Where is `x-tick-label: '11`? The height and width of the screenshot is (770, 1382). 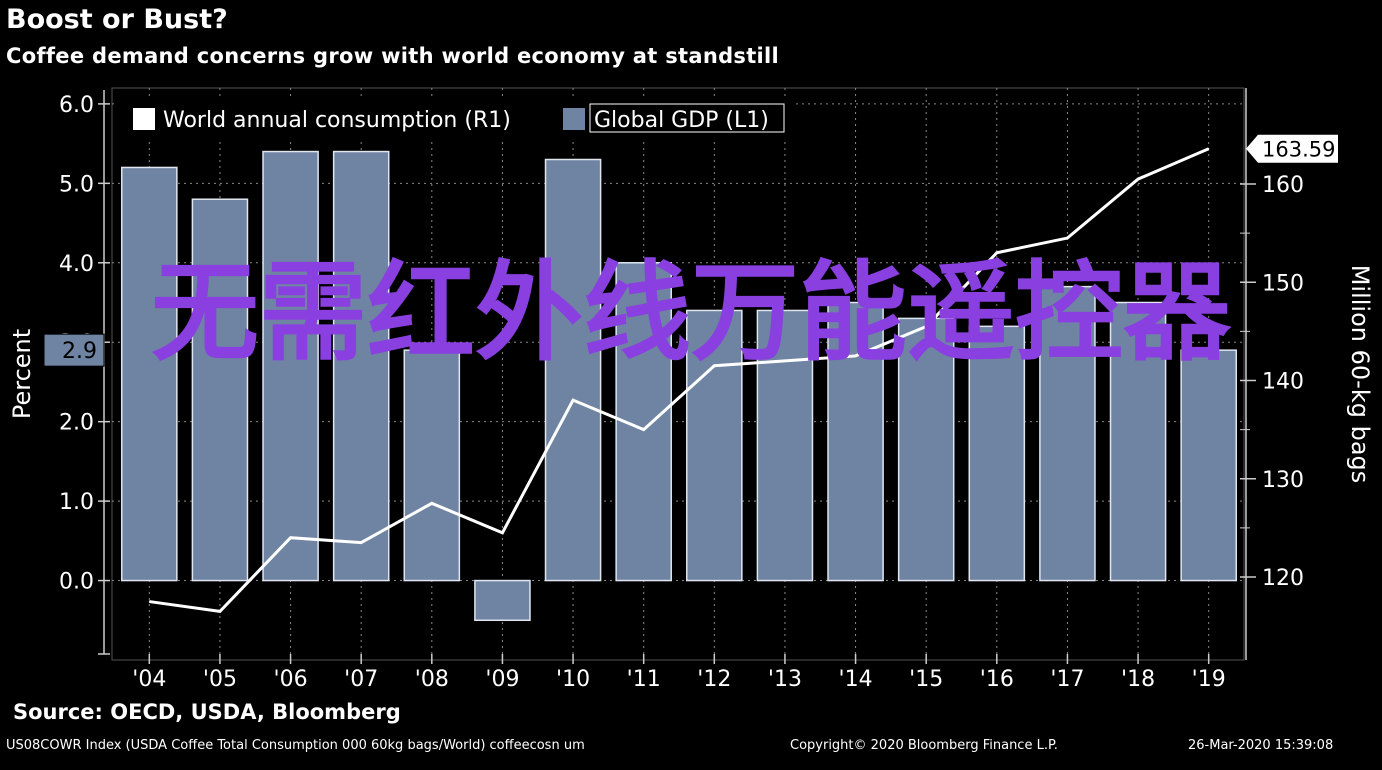
x-tick-label: '11 is located at coordinates (644, 679).